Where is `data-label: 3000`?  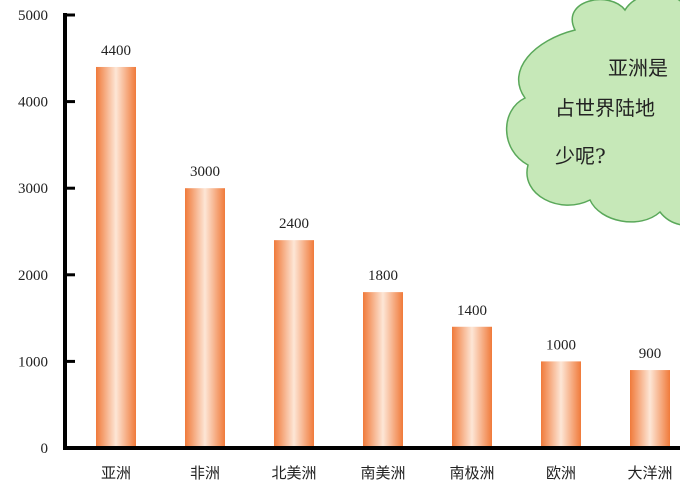
data-label: 3000 is located at coordinates (205, 172).